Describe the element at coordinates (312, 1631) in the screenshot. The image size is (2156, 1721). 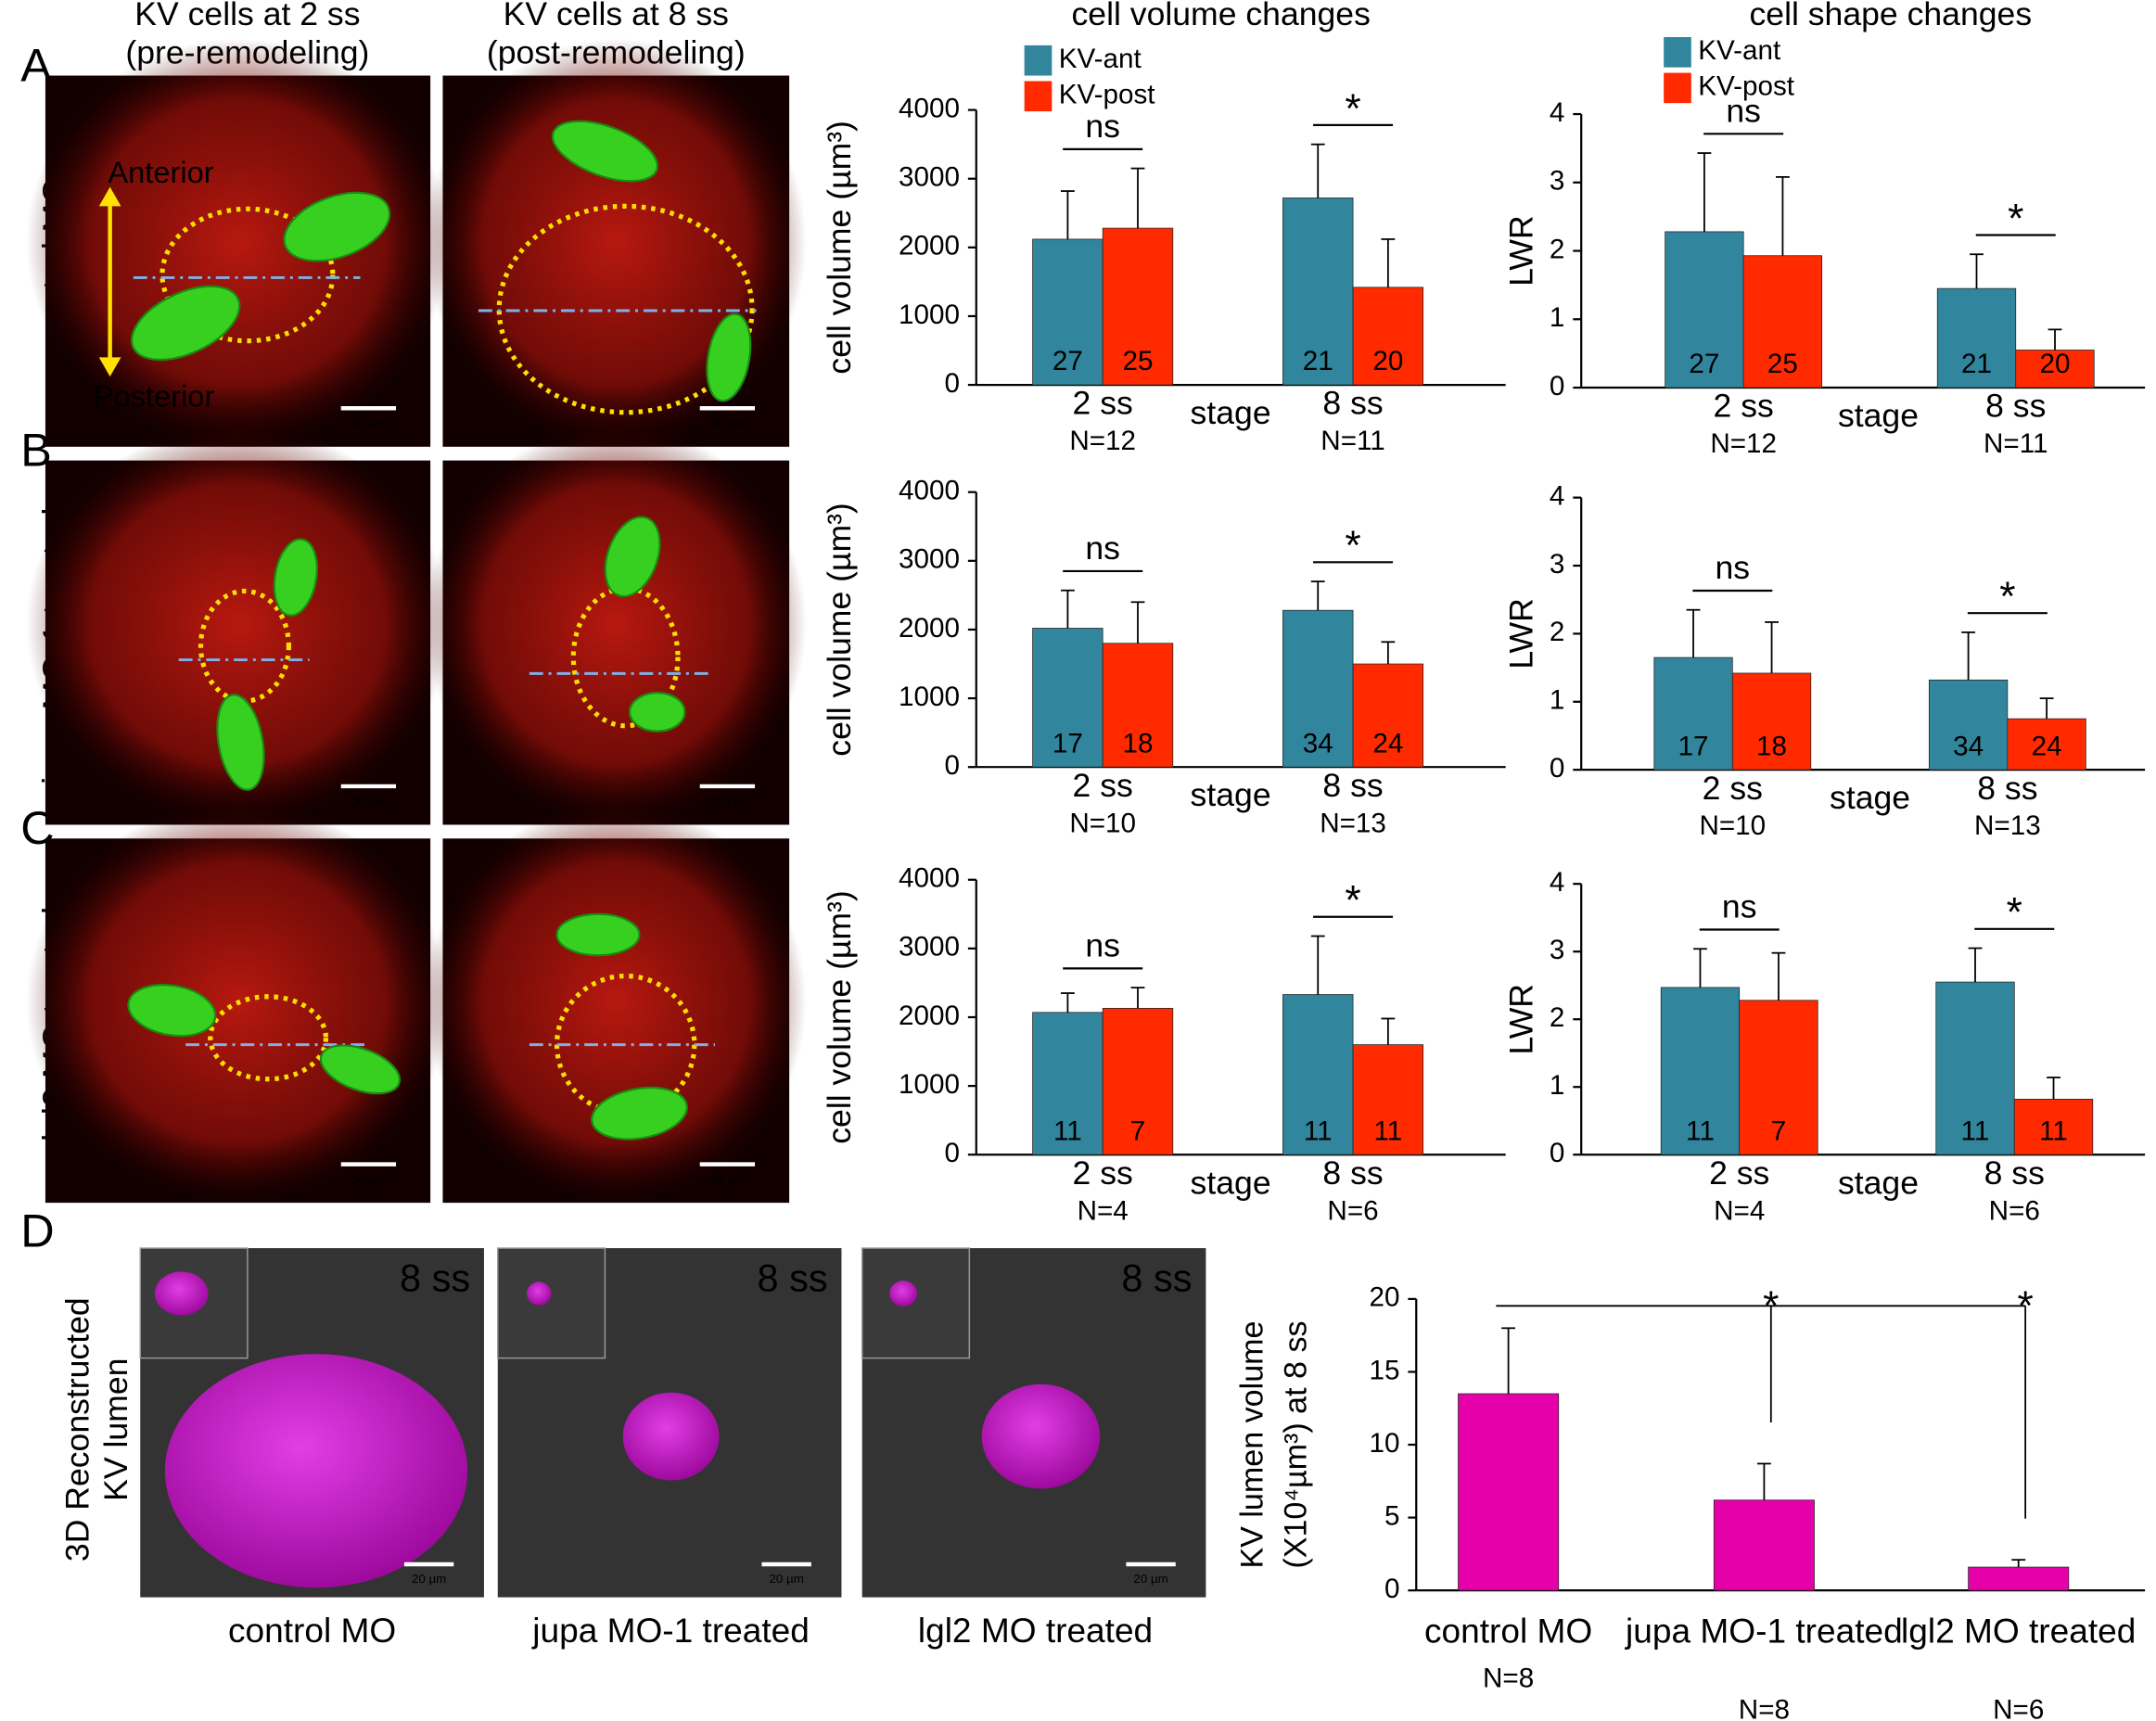
I see `image-caption: control MO` at that location.